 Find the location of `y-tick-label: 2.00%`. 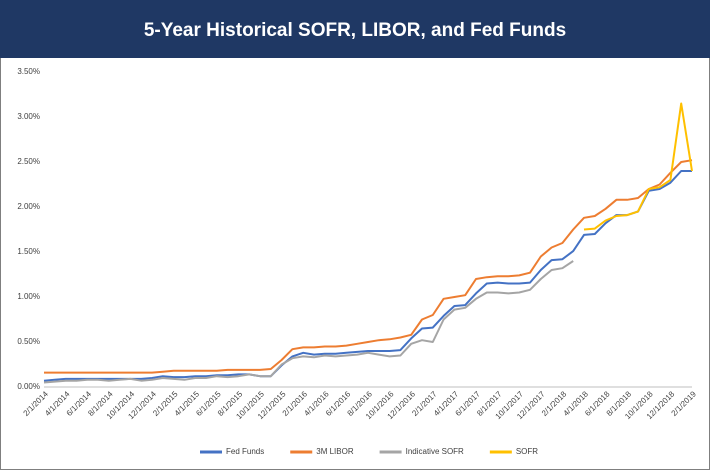

y-tick-label: 2.00% is located at coordinates (28, 206).